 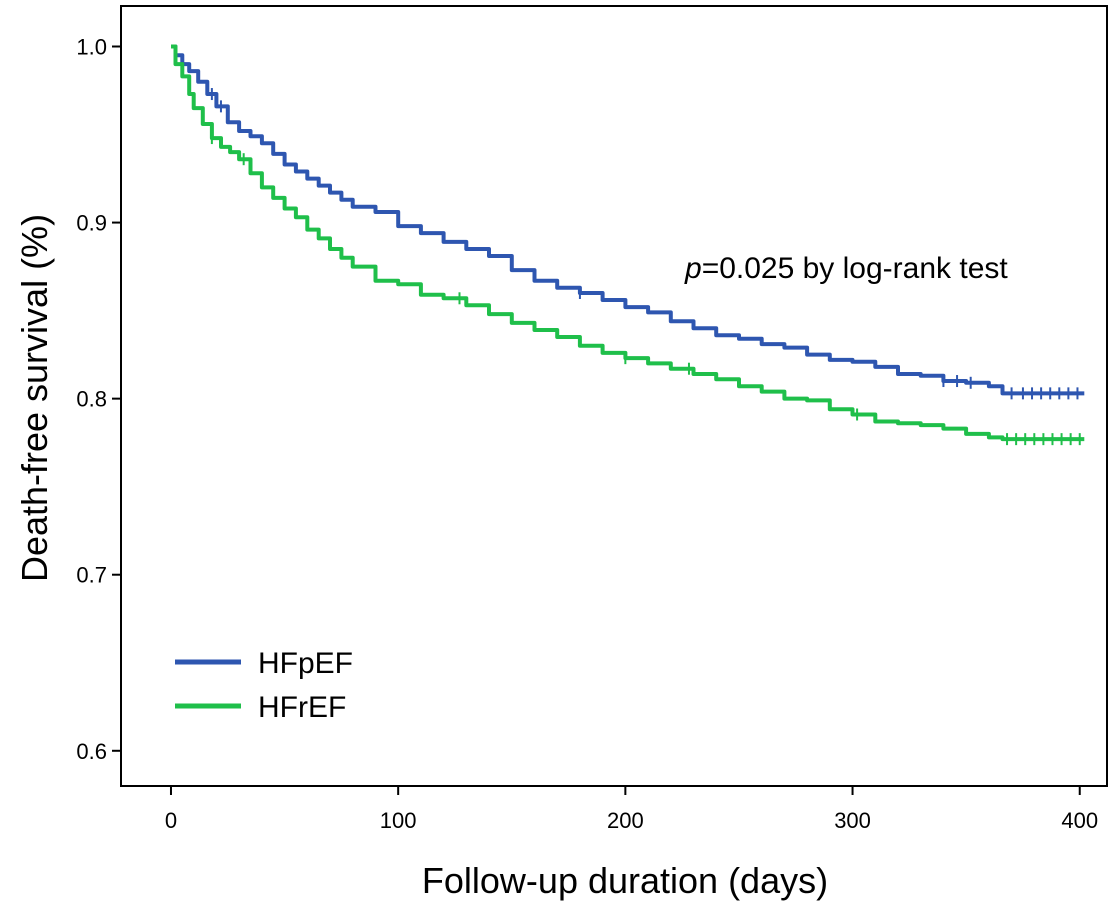 What do you see at coordinates (305, 663) in the screenshot?
I see `legend-label-hfpef: HFpEF` at bounding box center [305, 663].